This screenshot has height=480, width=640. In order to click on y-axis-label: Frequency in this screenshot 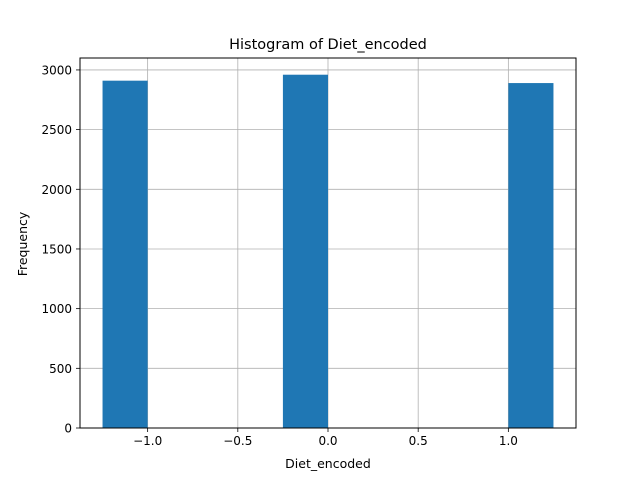, I will do `click(22, 243)`.